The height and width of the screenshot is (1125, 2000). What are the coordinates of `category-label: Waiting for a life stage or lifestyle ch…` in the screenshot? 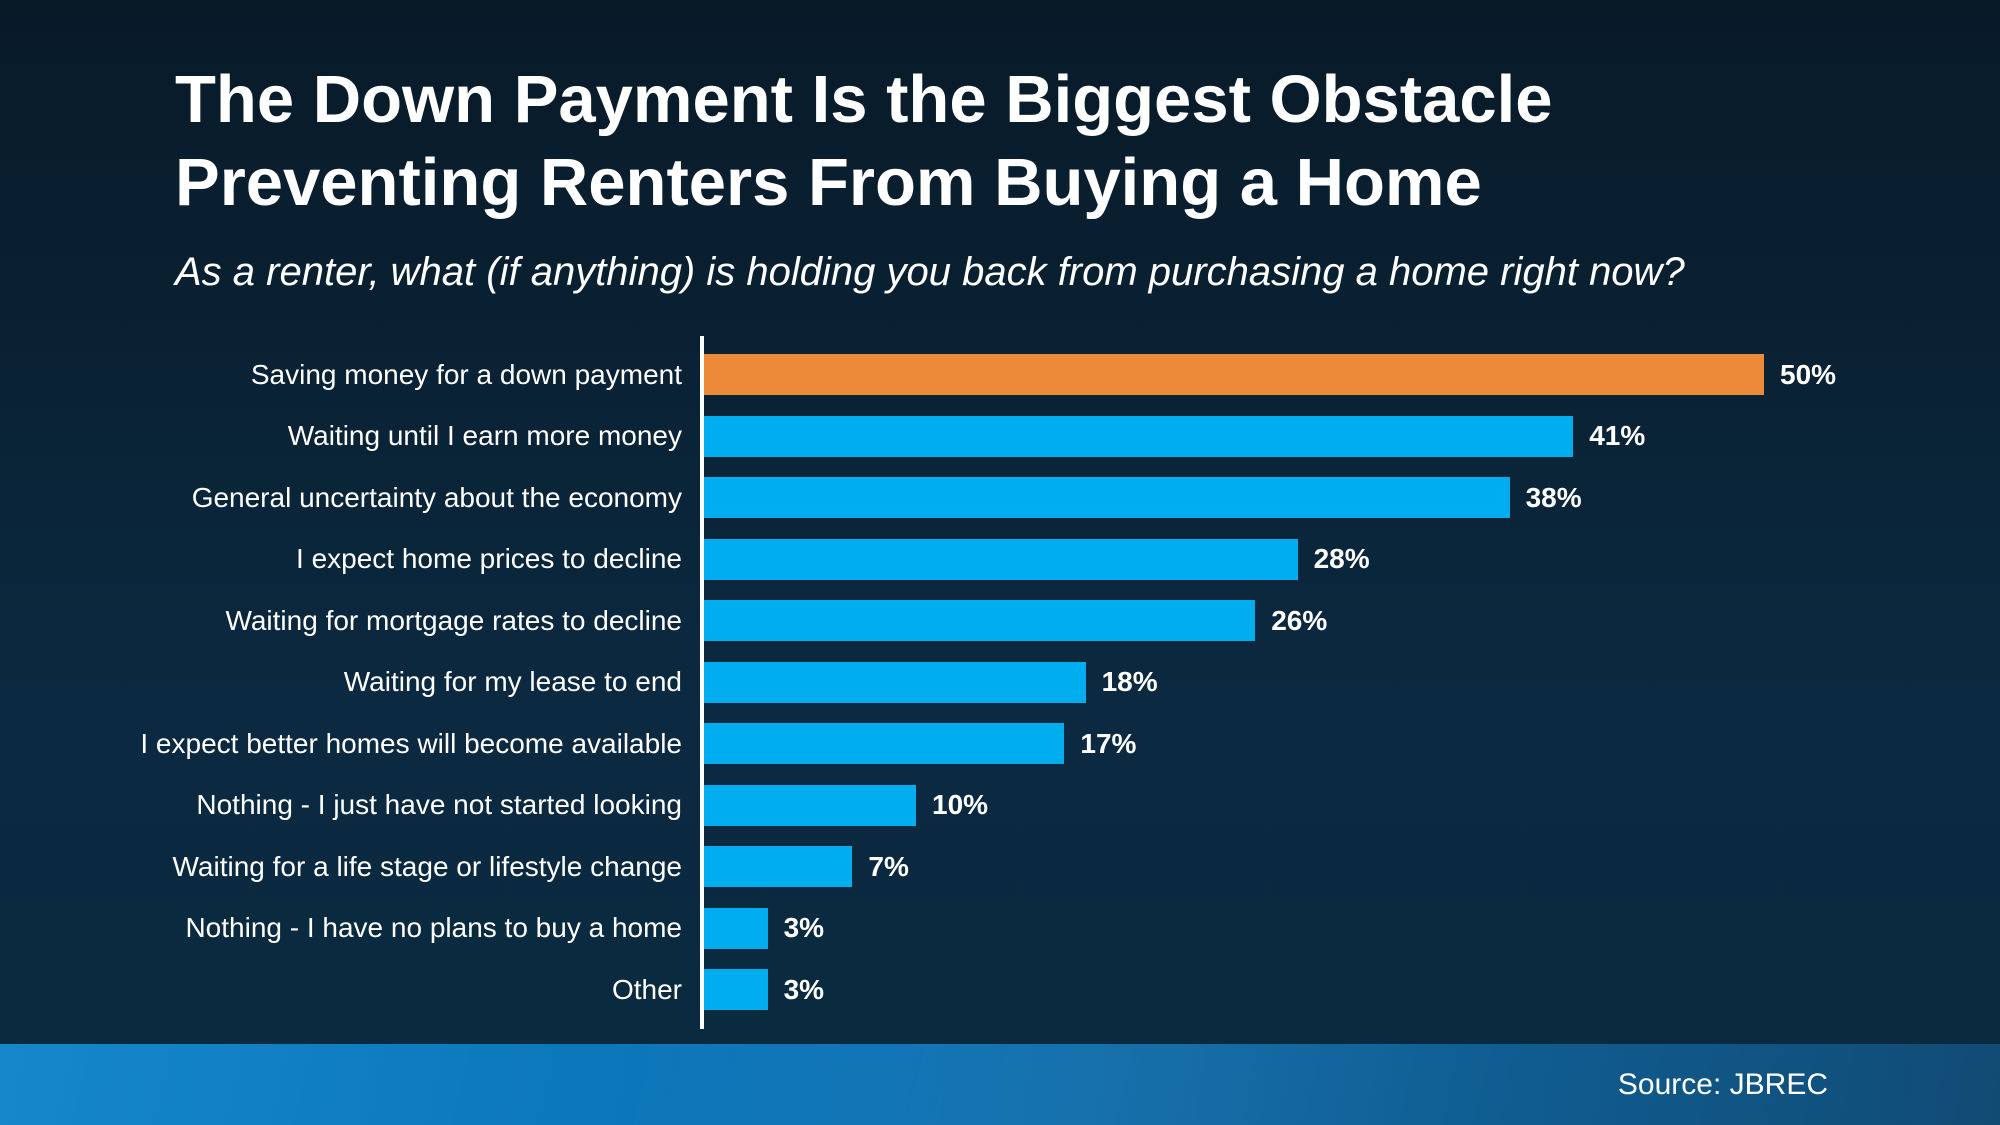 It's located at (427, 866).